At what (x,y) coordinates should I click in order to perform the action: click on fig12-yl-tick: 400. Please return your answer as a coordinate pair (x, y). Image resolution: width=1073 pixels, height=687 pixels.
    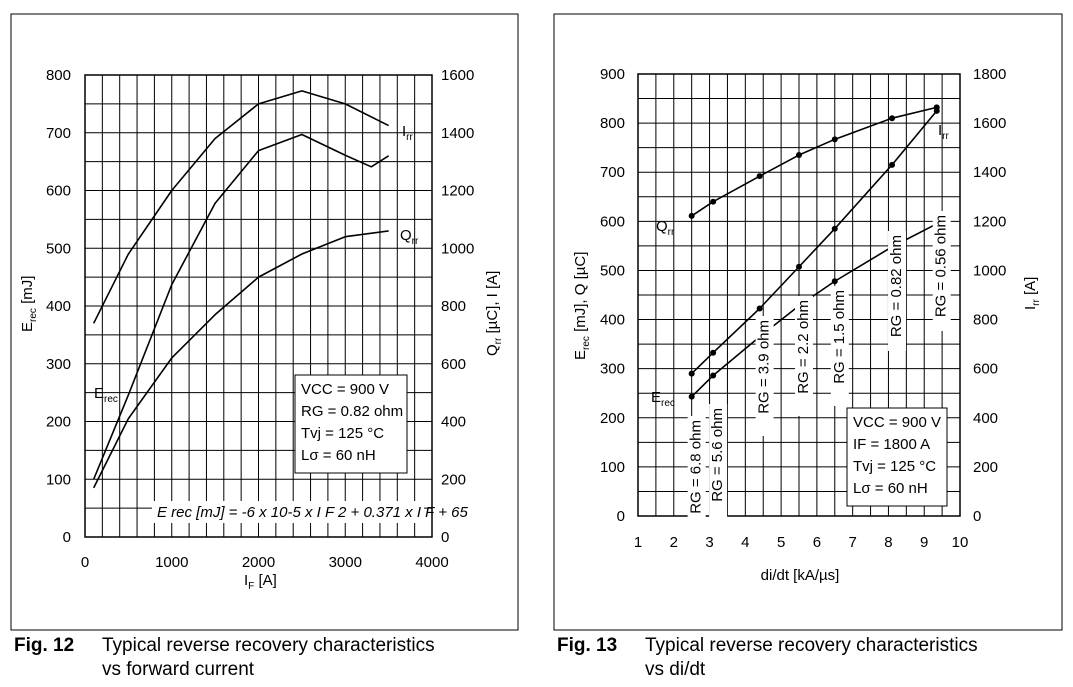
    Looking at the image, I should click on (58, 306).